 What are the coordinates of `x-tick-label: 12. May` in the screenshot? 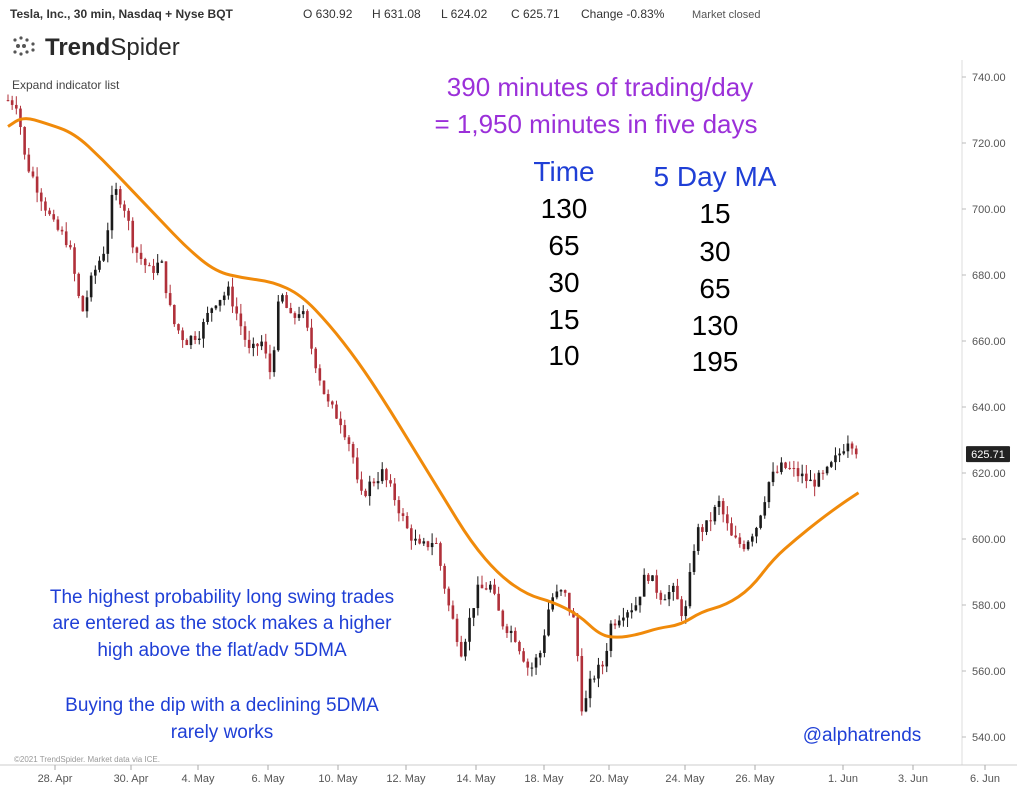 It's located at (406, 779).